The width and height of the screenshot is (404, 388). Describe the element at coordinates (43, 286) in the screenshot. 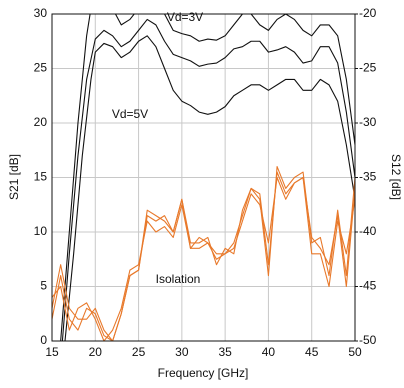

I see `y-tick-label: 5` at that location.